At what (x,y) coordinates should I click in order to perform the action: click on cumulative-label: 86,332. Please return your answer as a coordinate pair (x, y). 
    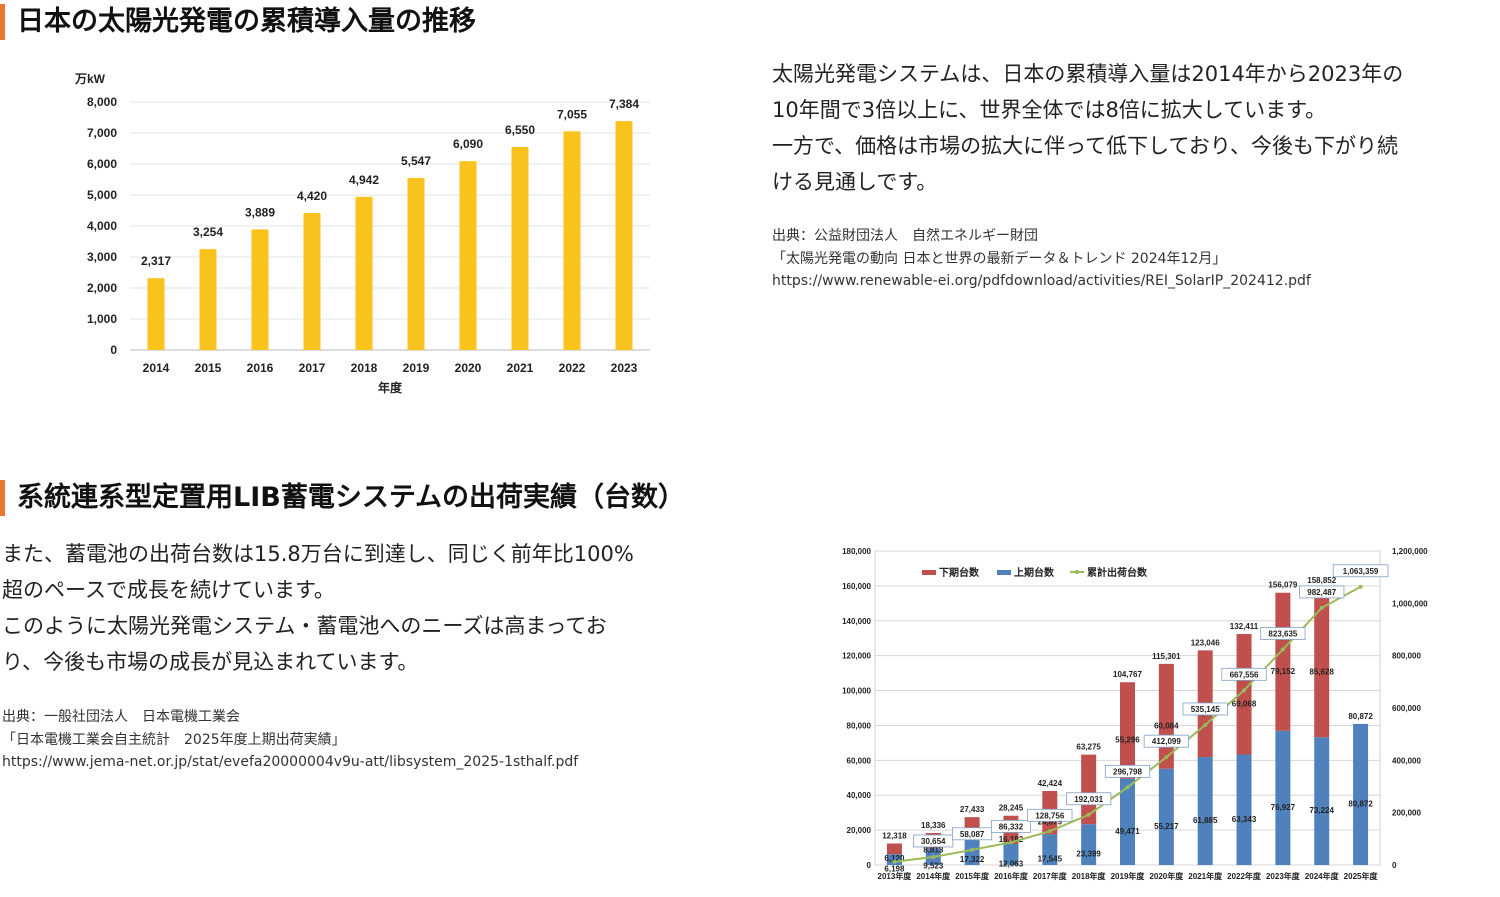
    Looking at the image, I should click on (1011, 826).